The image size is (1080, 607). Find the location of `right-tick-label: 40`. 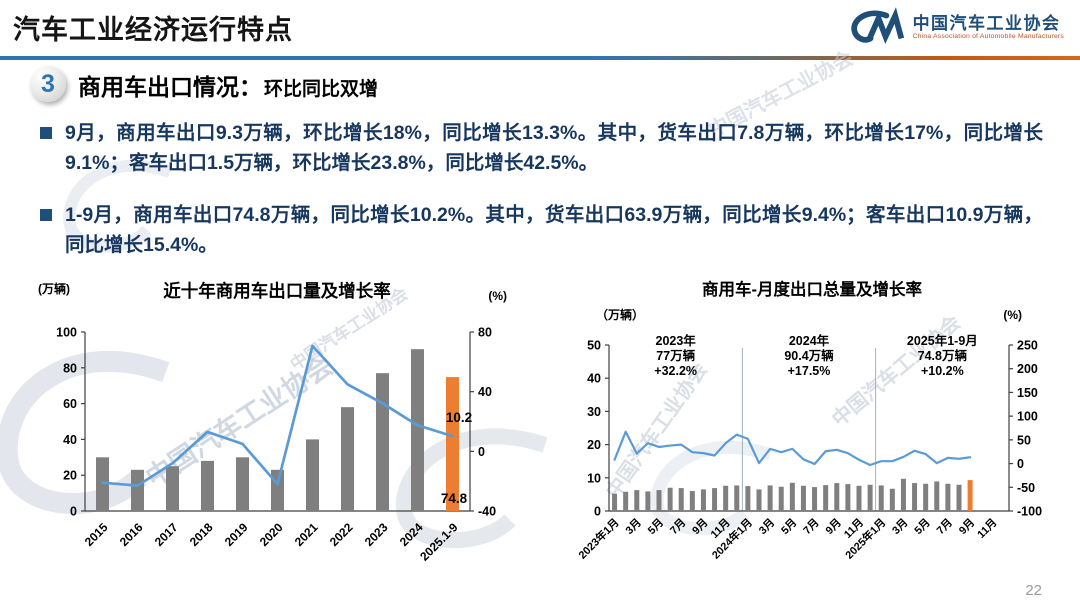

right-tick-label: 40 is located at coordinates (485, 392).